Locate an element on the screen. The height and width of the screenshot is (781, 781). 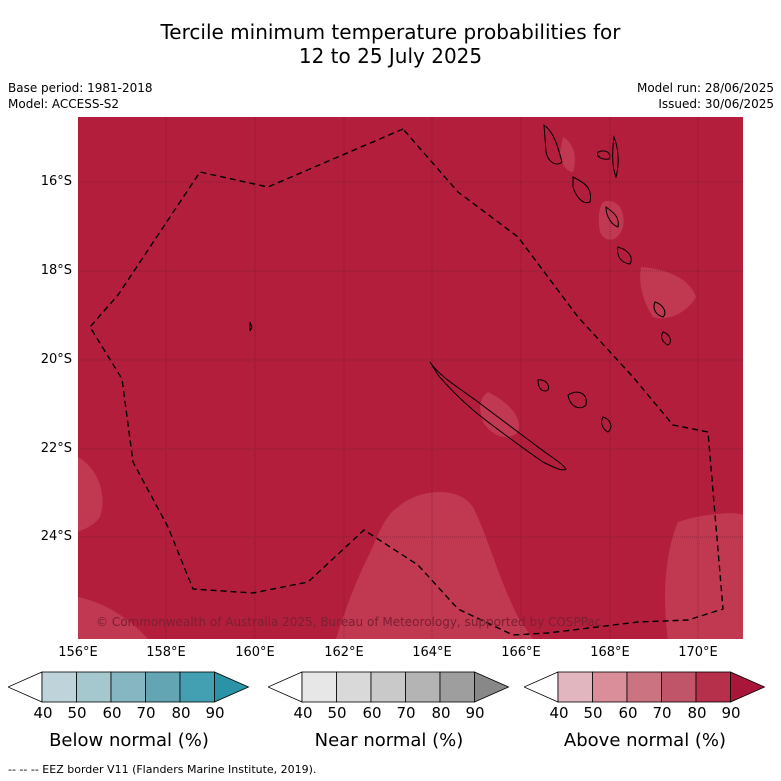
new-caledonia is located at coordinates (498, 416).